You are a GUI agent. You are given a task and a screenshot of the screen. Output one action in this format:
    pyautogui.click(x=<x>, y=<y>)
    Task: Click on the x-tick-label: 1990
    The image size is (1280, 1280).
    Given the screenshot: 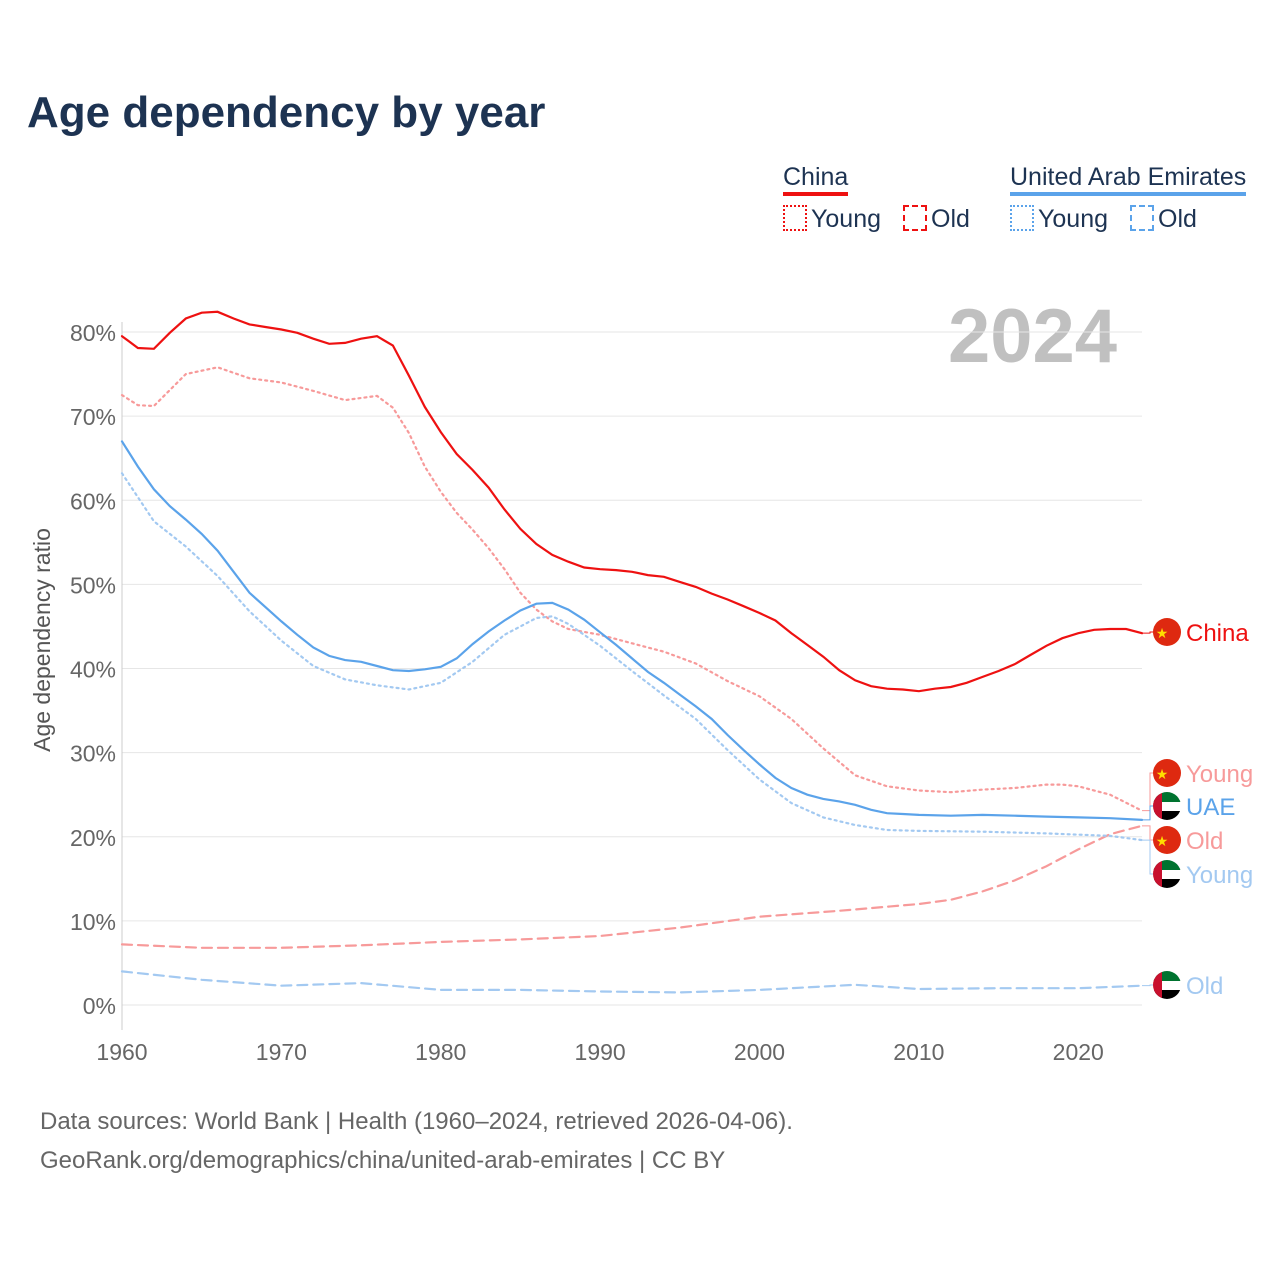 What is the action you would take?
    pyautogui.click(x=600, y=1052)
    